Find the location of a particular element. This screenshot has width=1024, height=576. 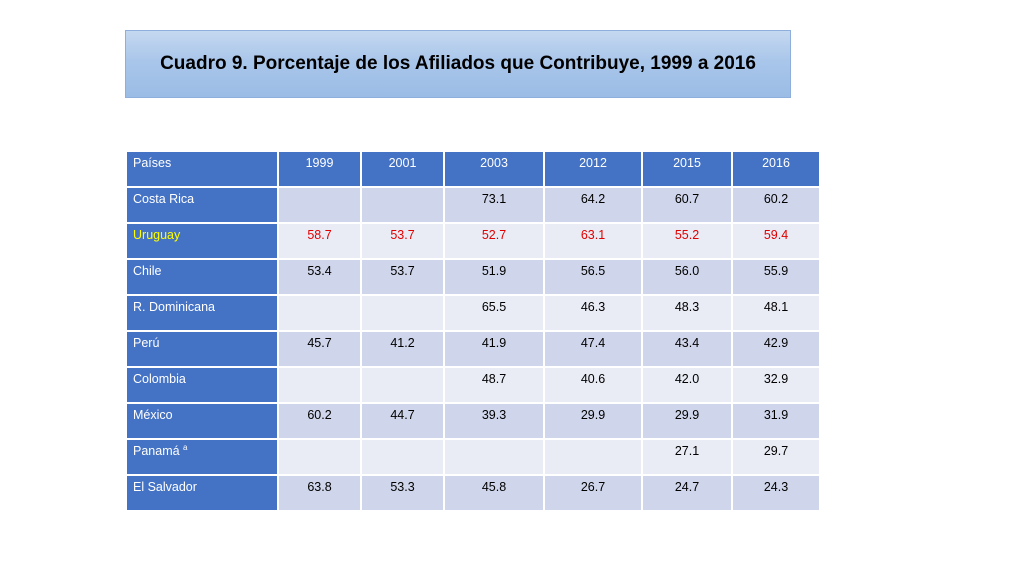

header-cell-year: 2012 is located at coordinates (593, 169).